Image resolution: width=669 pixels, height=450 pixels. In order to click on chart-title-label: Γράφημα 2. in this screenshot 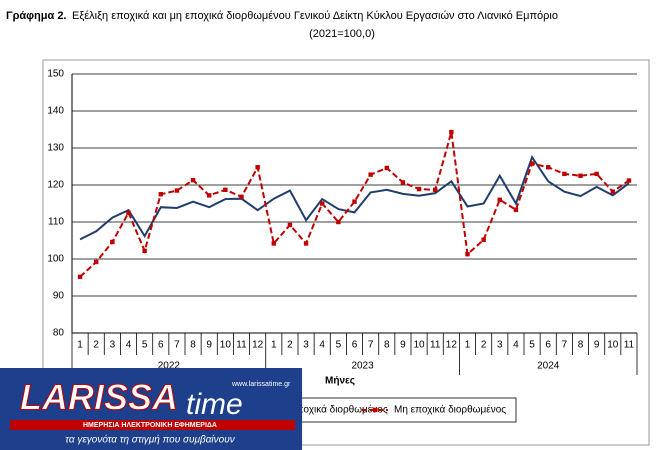, I will do `click(36, 16)`.